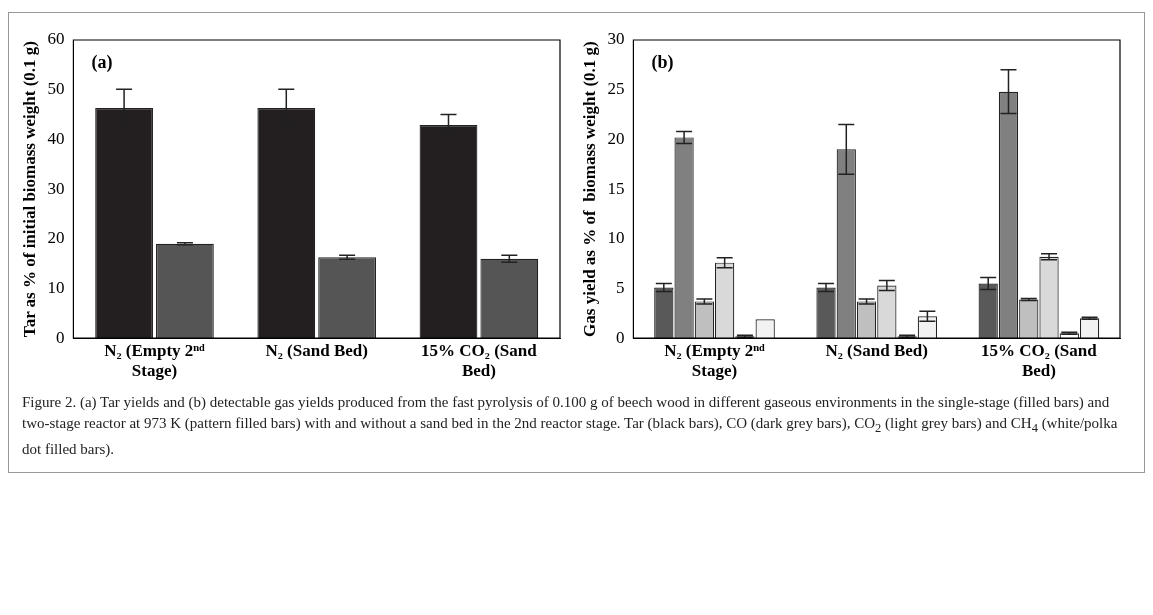 The width and height of the screenshot is (1153, 615). Describe the element at coordinates (616, 89) in the screenshot. I see `y-tick-label: 25` at that location.